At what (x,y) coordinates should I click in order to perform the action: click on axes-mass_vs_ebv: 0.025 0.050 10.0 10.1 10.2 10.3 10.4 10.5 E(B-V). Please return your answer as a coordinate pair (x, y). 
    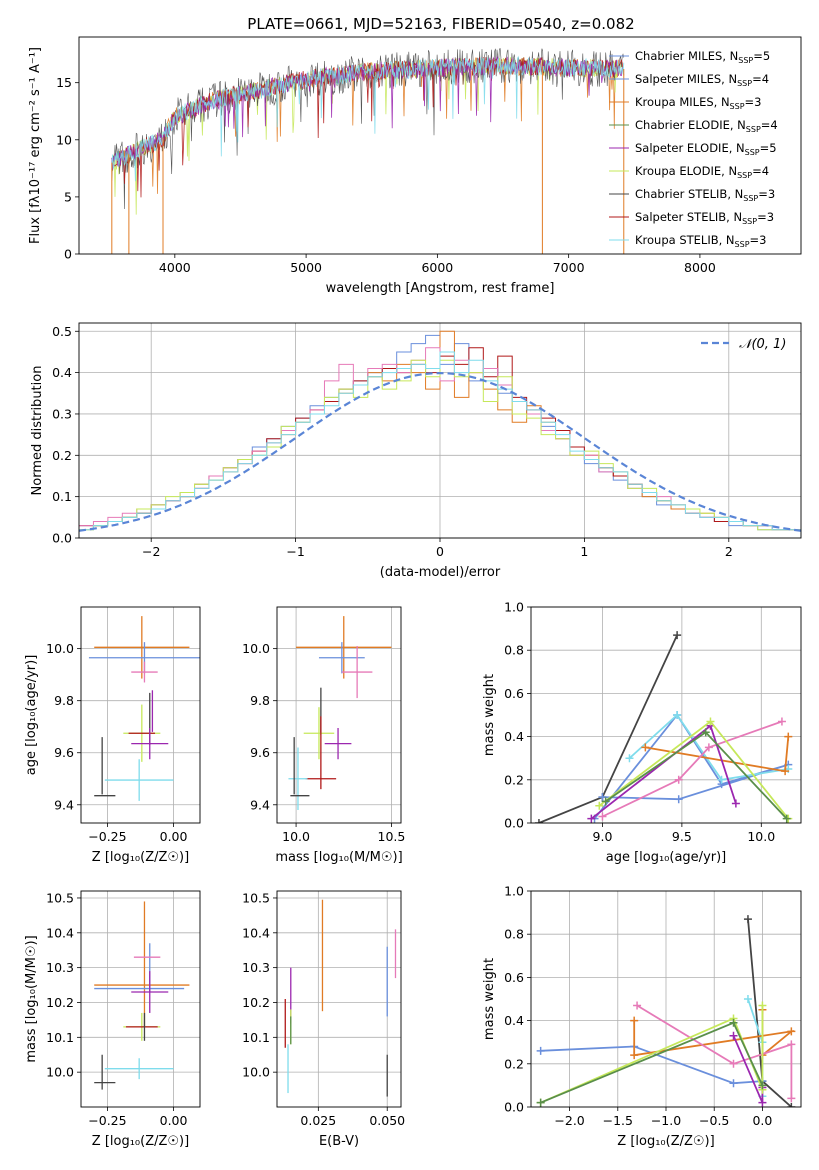
    Looking at the image, I should click on (323, 1019).